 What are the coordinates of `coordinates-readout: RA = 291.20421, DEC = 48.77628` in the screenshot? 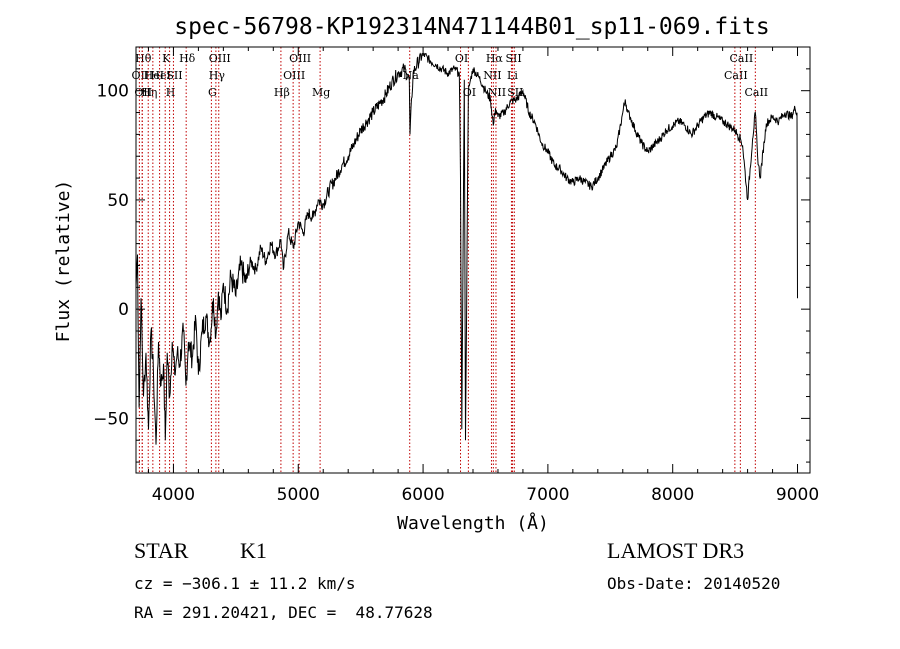 It's located at (283, 612).